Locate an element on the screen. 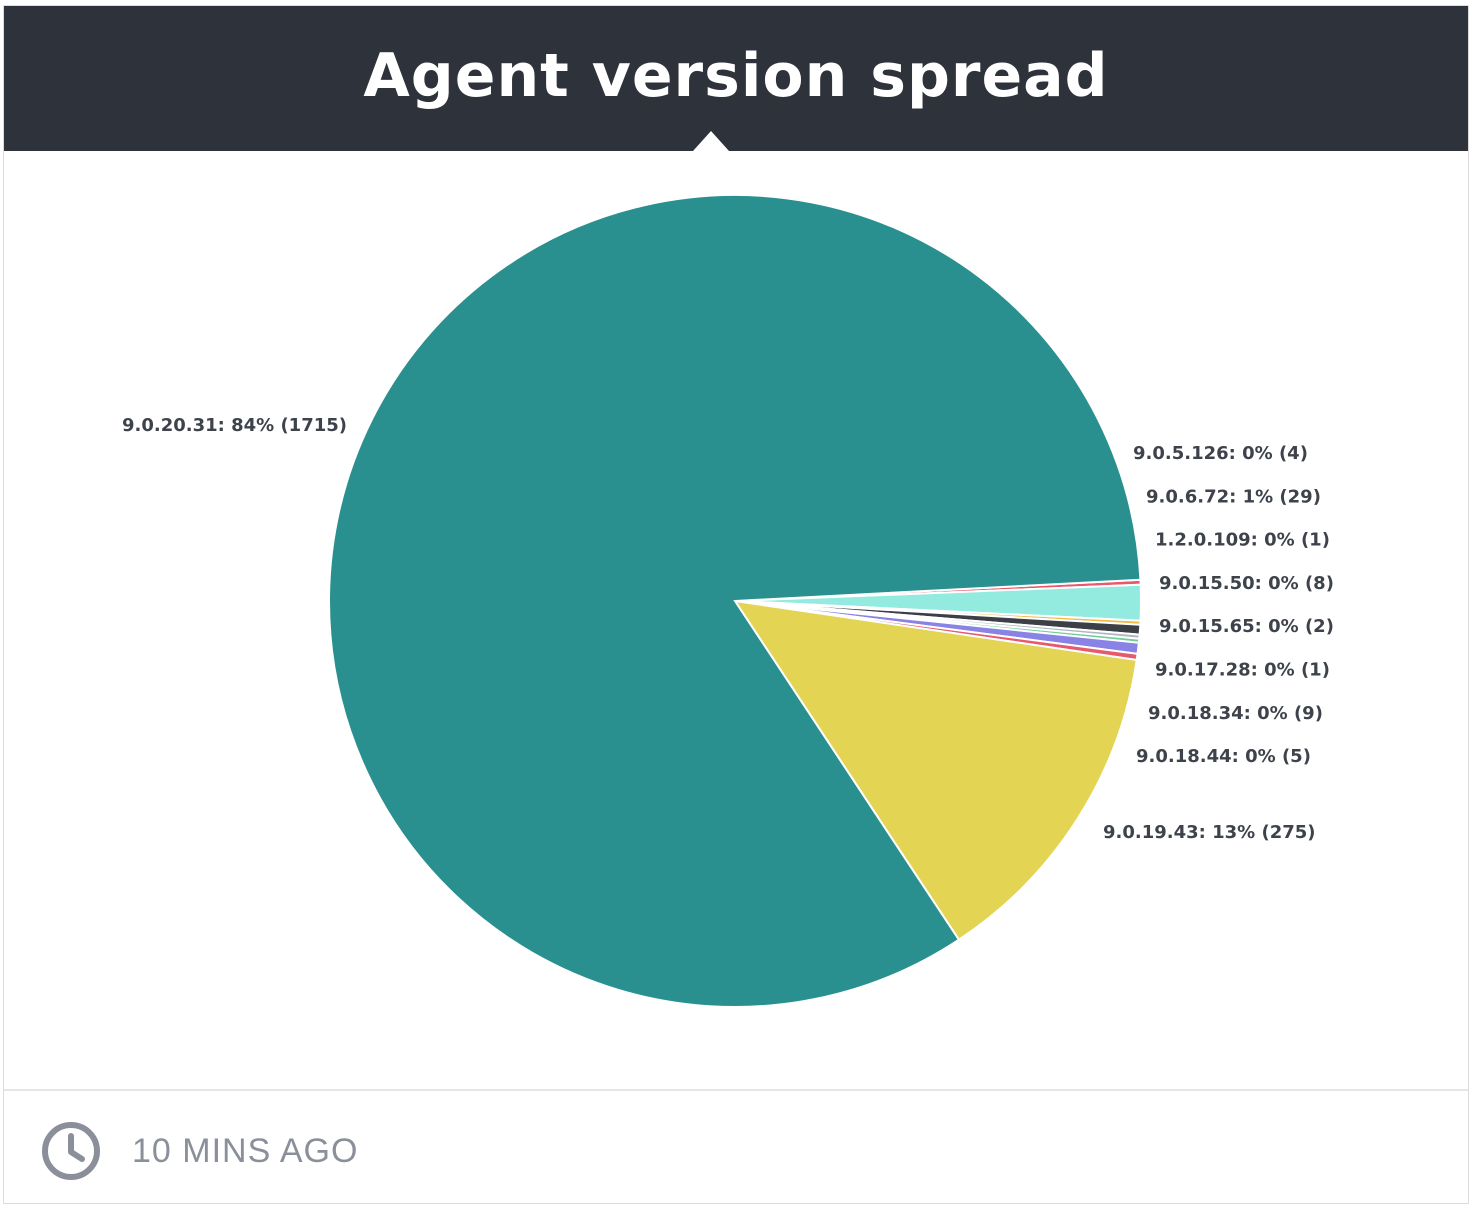 The height and width of the screenshot is (1210, 1474). slice-label-9-0-18-34: 9.0.18.34: 0% (9) is located at coordinates (1235, 713).